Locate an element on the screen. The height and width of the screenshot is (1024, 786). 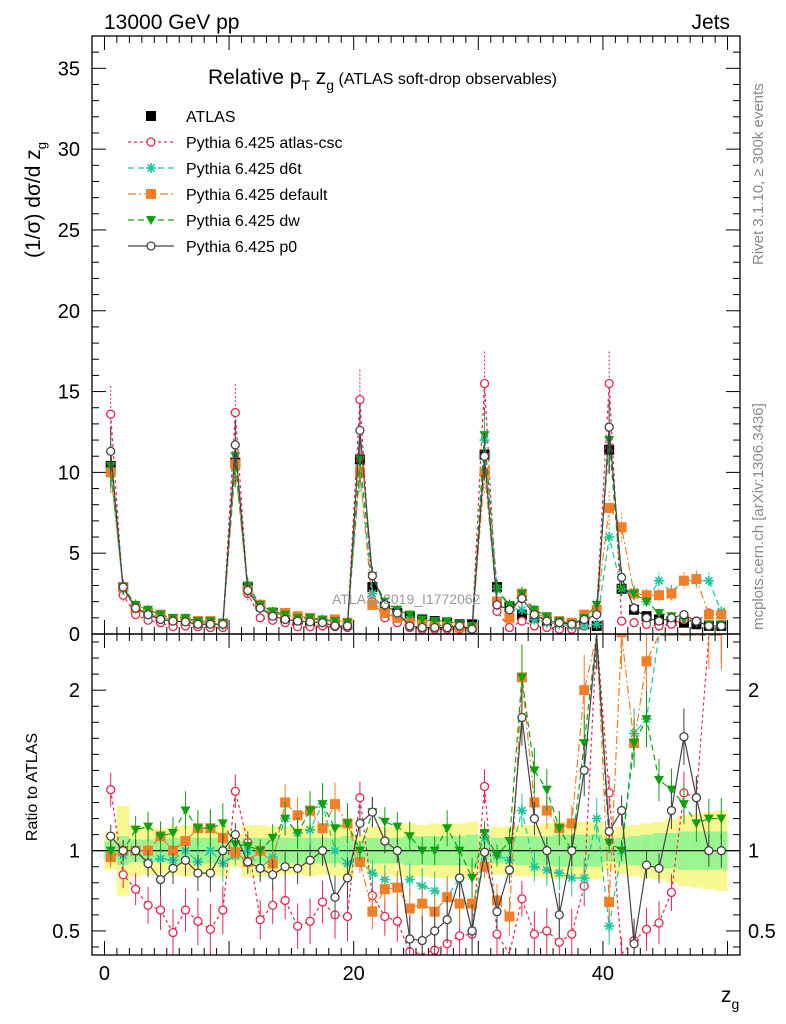
rivet-label: Rivet 3.1.10, ≥ 300k events is located at coordinates (758, 174).